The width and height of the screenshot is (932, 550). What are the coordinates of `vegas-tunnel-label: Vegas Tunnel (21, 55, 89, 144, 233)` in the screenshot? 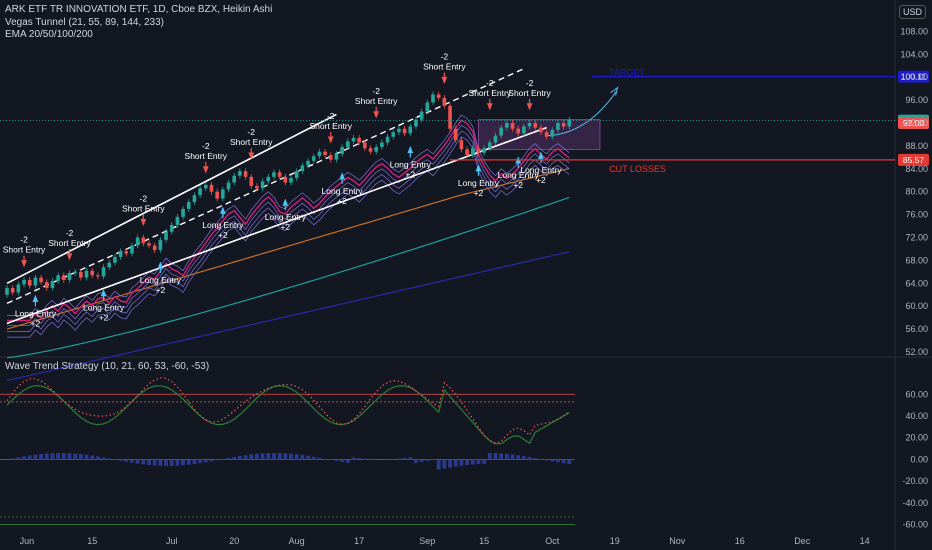 It's located at (85, 22).